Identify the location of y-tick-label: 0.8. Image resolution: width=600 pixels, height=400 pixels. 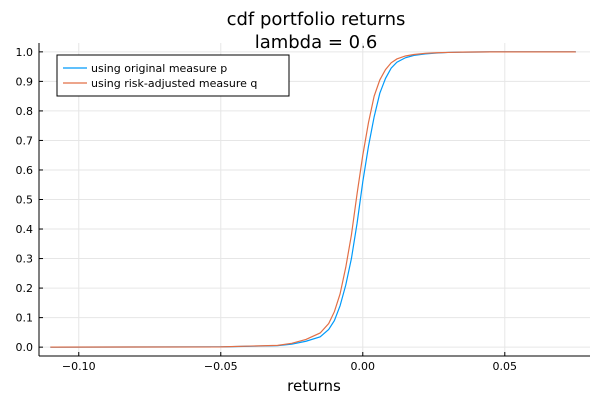
(25, 111).